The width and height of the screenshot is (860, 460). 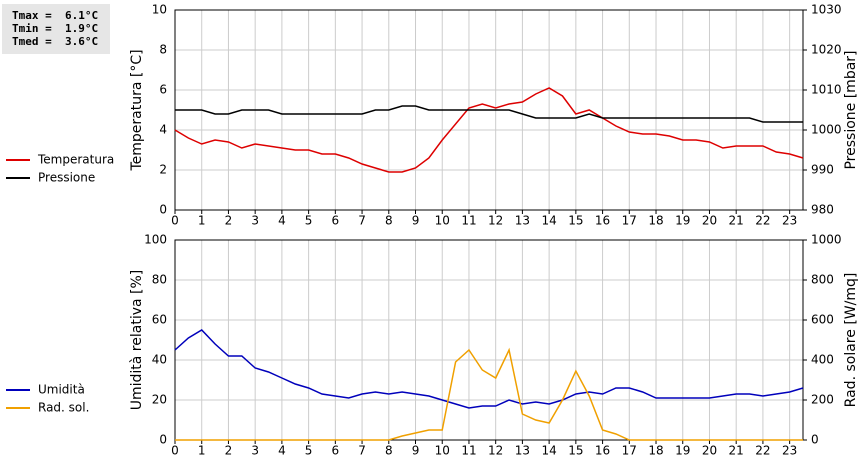 I want to click on stat-label: Tmax = 6.1°C, so click(x=55, y=15).